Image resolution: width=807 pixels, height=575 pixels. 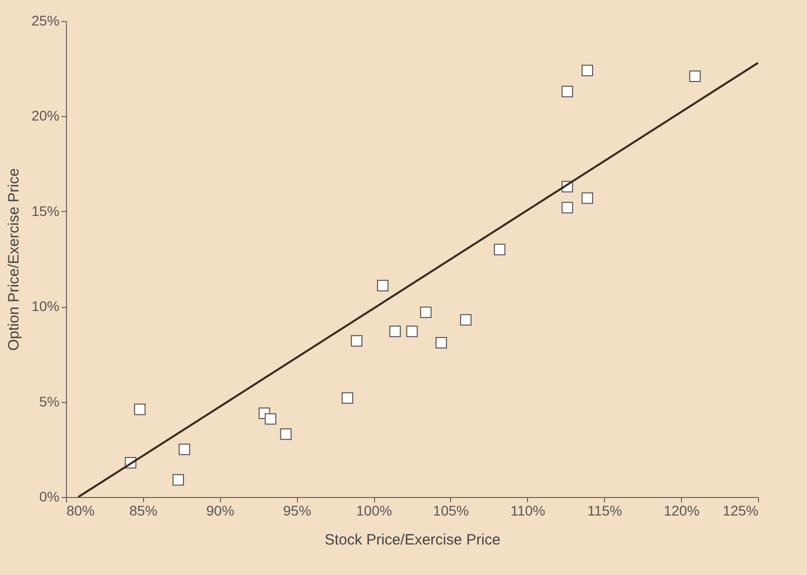 I want to click on y-tick-label: 10%, so click(x=45, y=306).